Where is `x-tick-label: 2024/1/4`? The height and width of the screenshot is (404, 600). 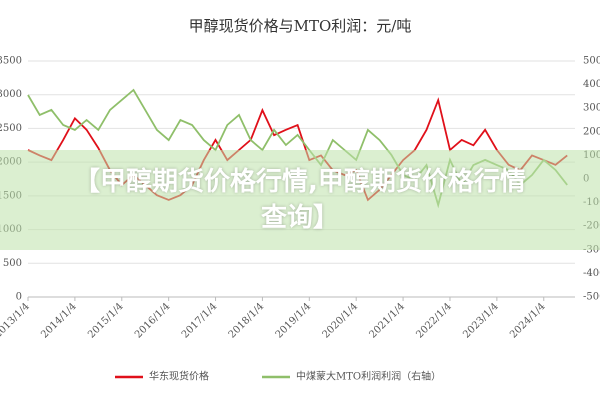
x-tick-label: 2024/1/4 is located at coordinates (528, 321).